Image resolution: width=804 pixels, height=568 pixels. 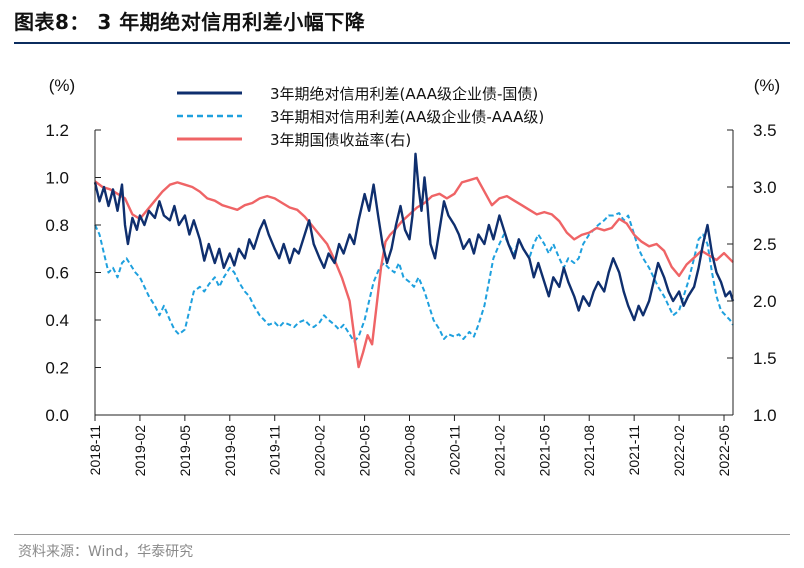 I want to click on x-tick-label: 2022-05, so click(x=724, y=451).